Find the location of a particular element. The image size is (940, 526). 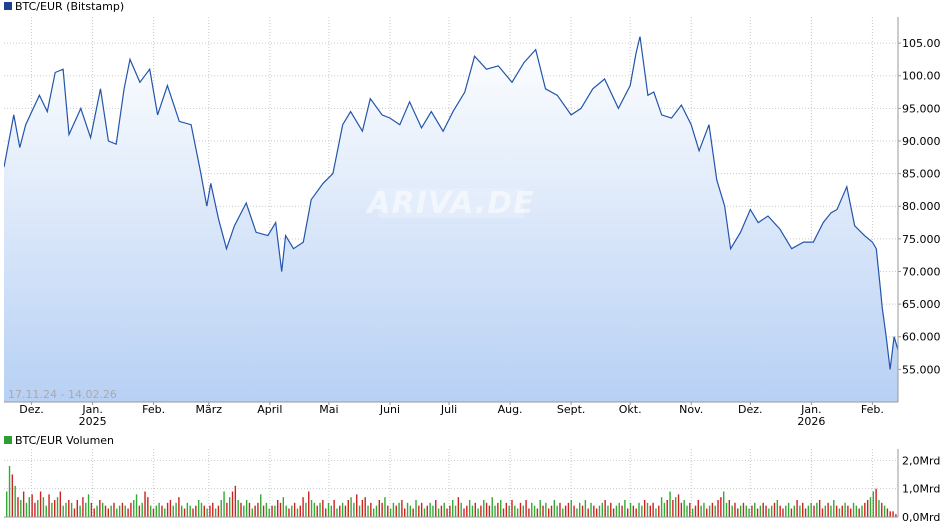

price-y-tick-label: 65.000 is located at coordinates (921, 304).